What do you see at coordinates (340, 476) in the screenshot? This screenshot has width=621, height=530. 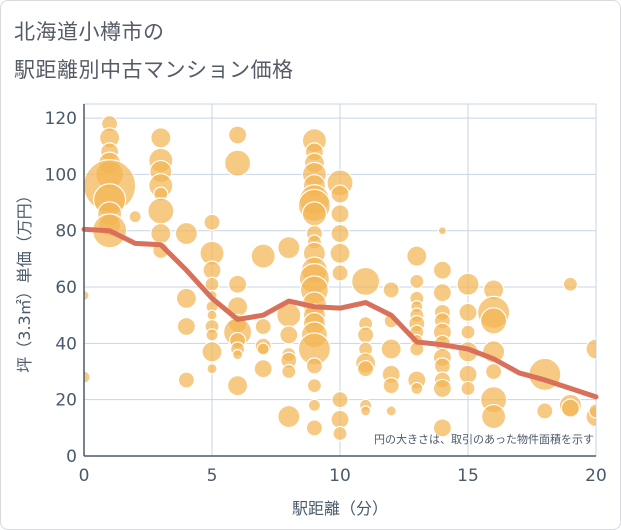 I see `x-tick-label: 10` at bounding box center [340, 476].